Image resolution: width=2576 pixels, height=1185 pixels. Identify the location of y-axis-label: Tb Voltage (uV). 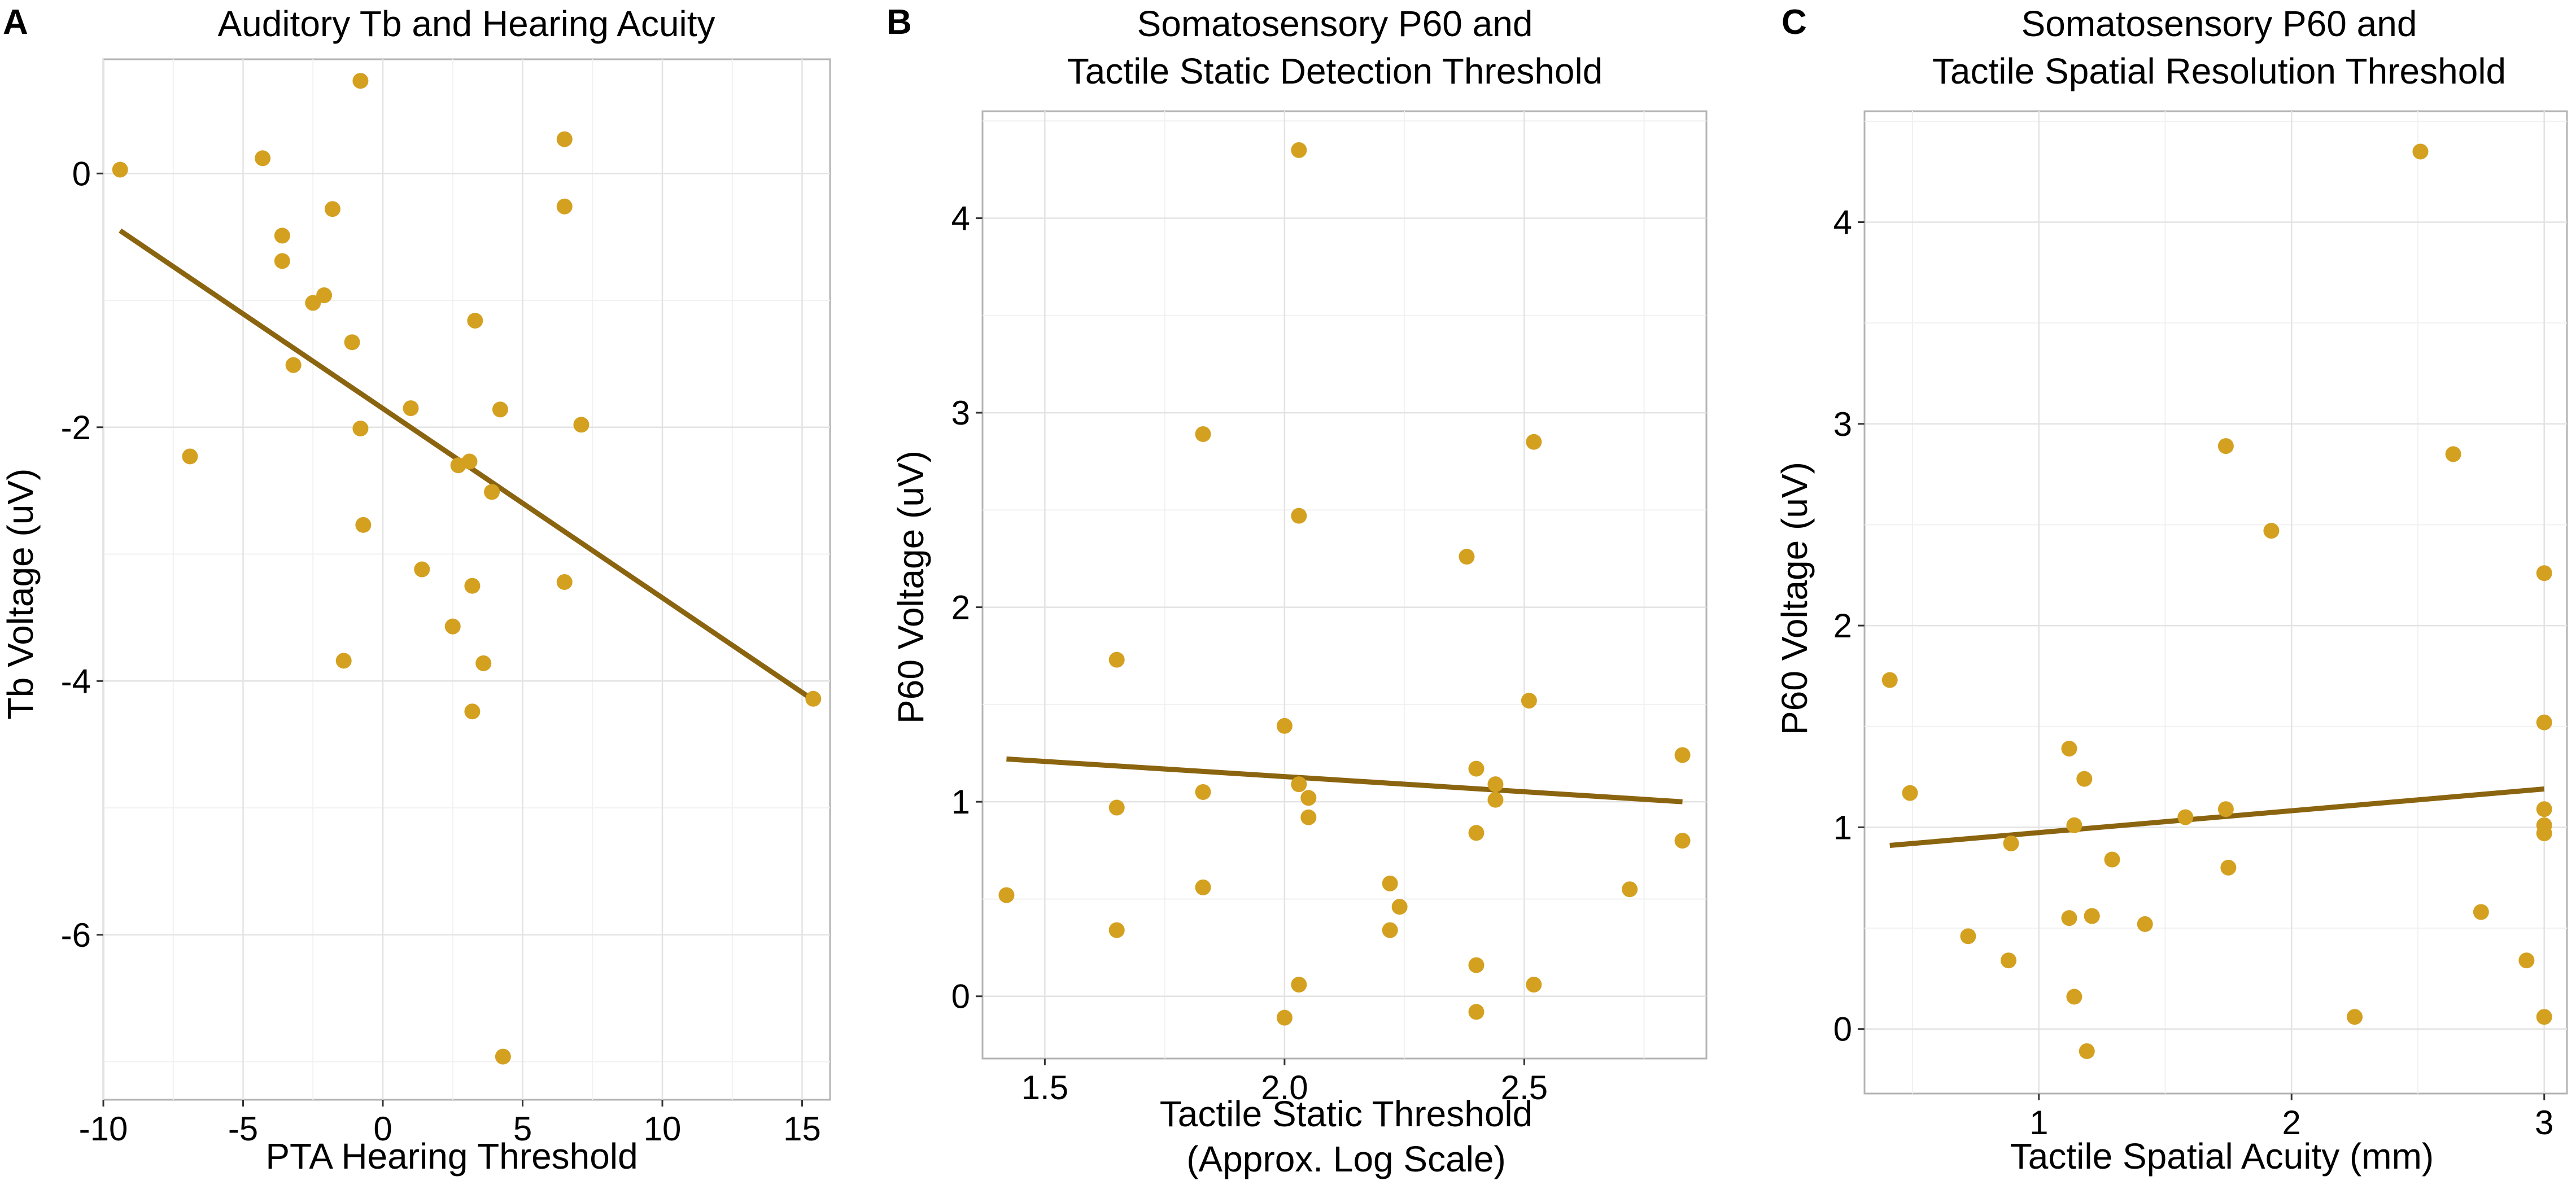
(20, 594).